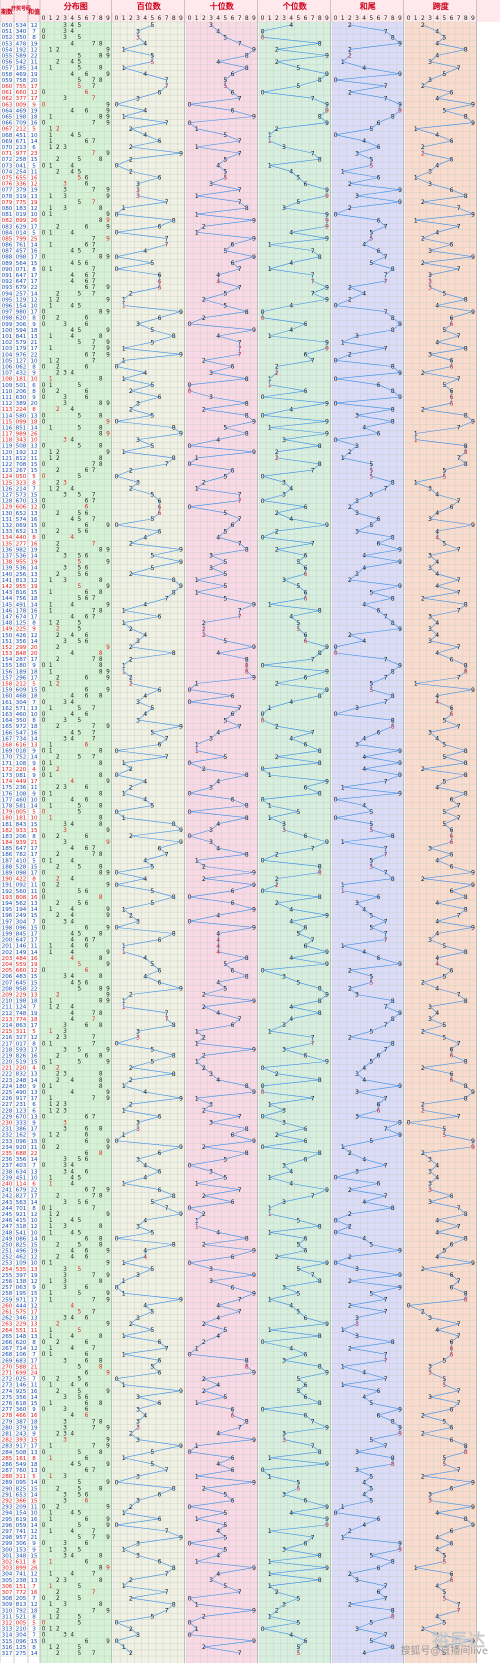  Describe the element at coordinates (7, 1300) in the screenshot. I see `period-cell: 259` at that location.